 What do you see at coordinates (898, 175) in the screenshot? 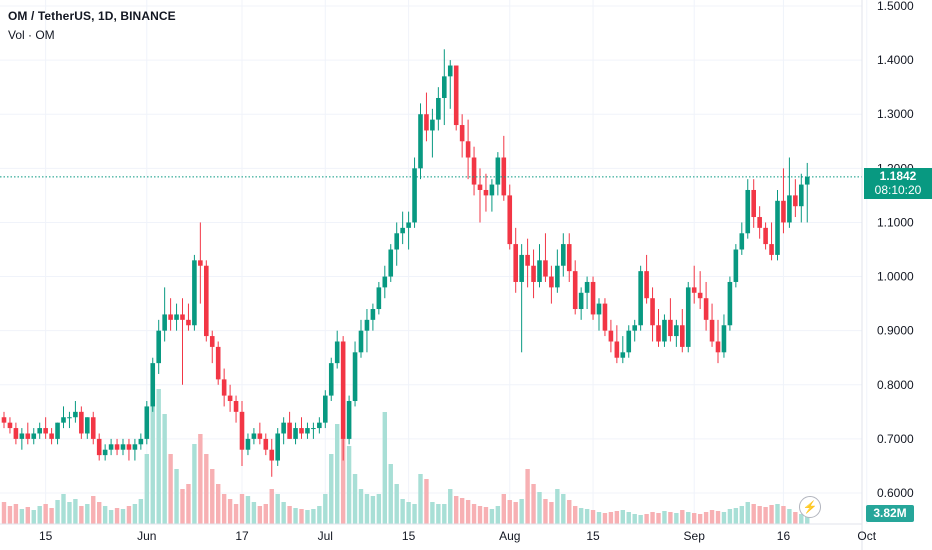
I see `last-price-value: 1.1842` at bounding box center [898, 175].